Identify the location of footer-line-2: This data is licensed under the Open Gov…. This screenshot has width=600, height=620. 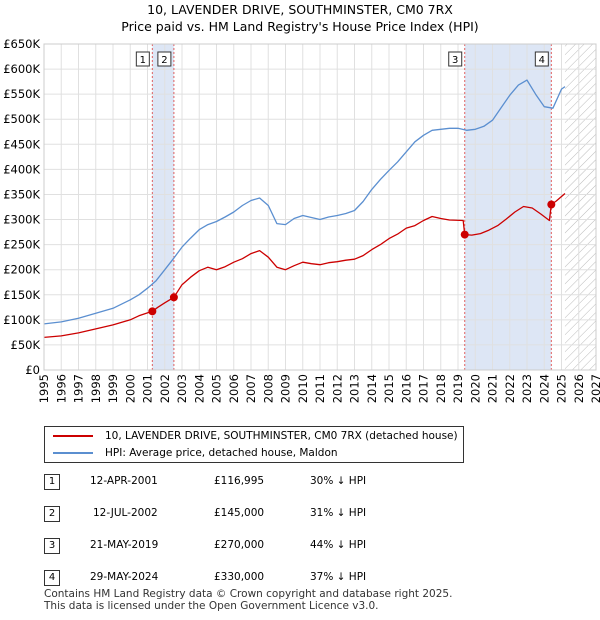
(211, 606).